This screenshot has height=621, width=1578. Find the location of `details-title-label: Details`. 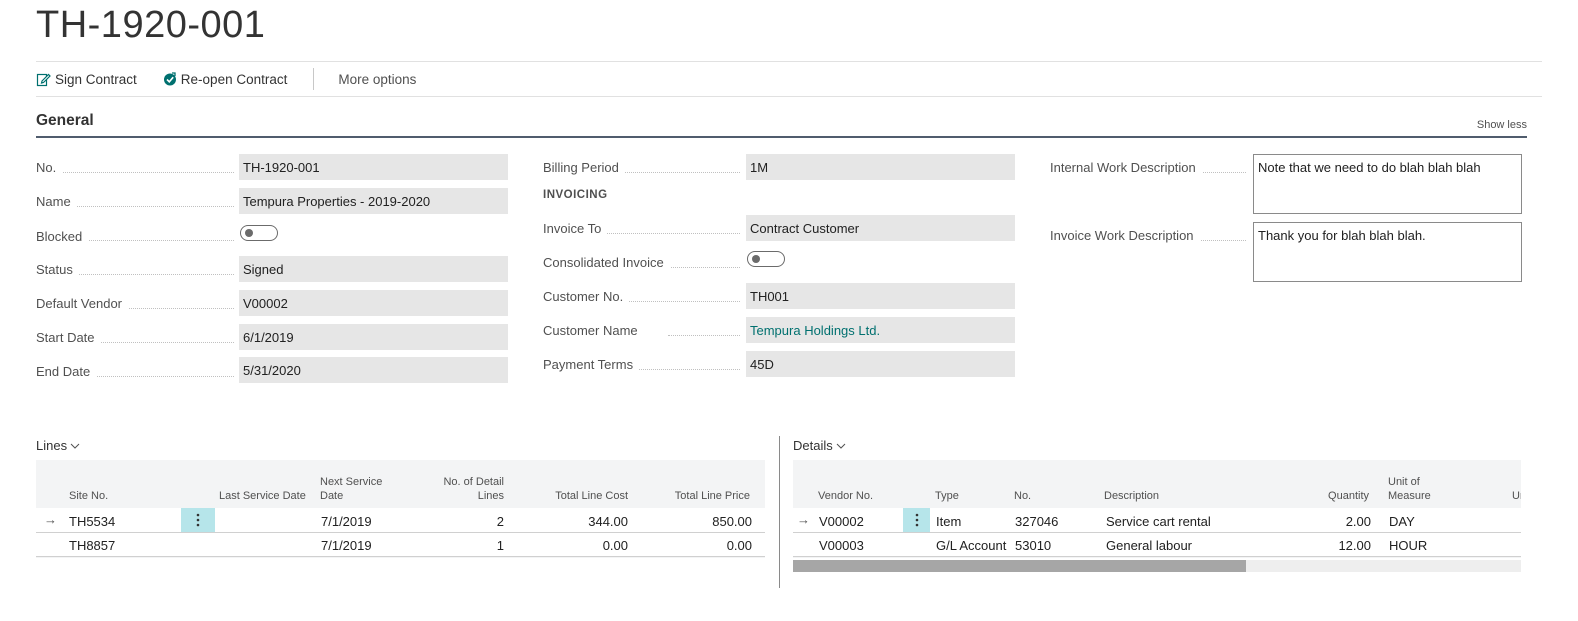

details-title-label: Details is located at coordinates (813, 445).